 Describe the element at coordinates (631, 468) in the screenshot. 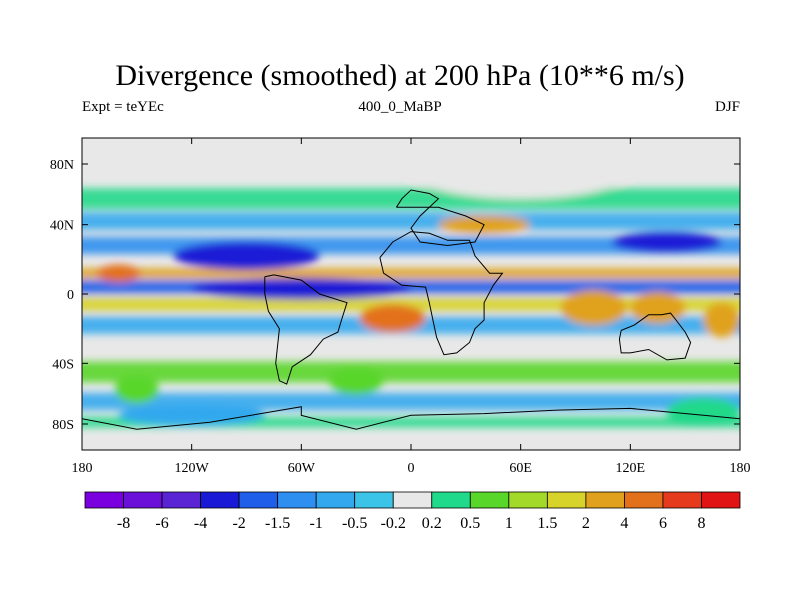

I see `x-tick-label: 120E` at that location.